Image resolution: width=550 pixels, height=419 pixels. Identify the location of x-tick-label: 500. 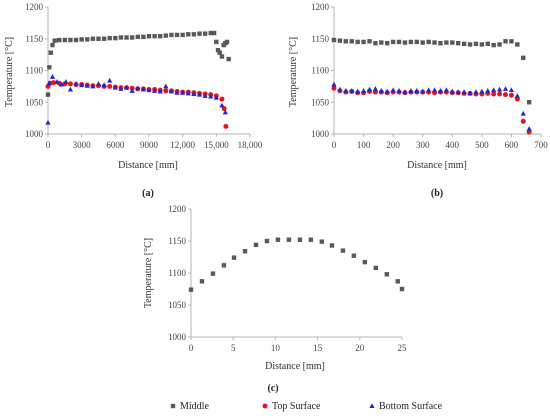
(482, 145).